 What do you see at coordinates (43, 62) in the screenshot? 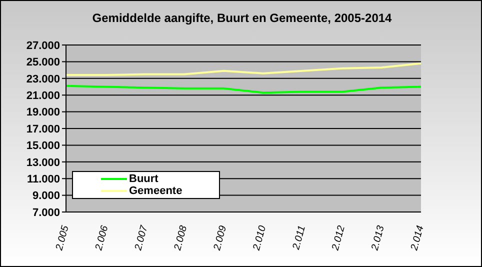
I see `y-tick-label: 25.000` at bounding box center [43, 62].